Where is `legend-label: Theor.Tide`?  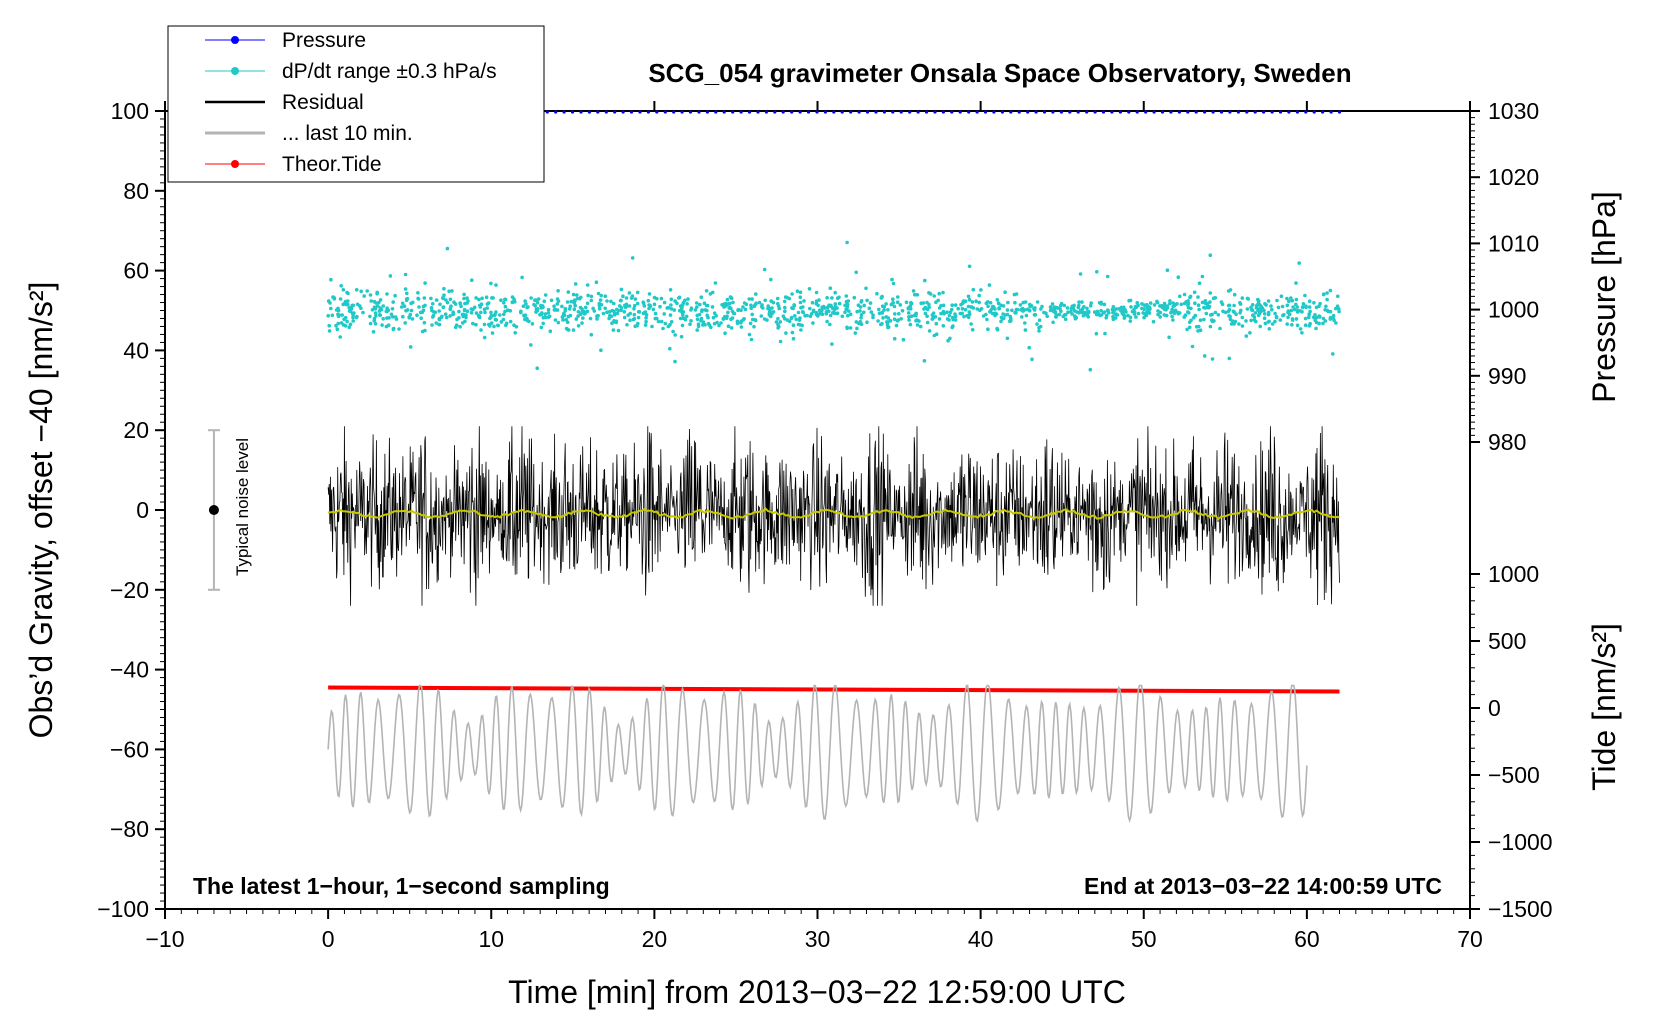 legend-label: Theor.Tide is located at coordinates (332, 164).